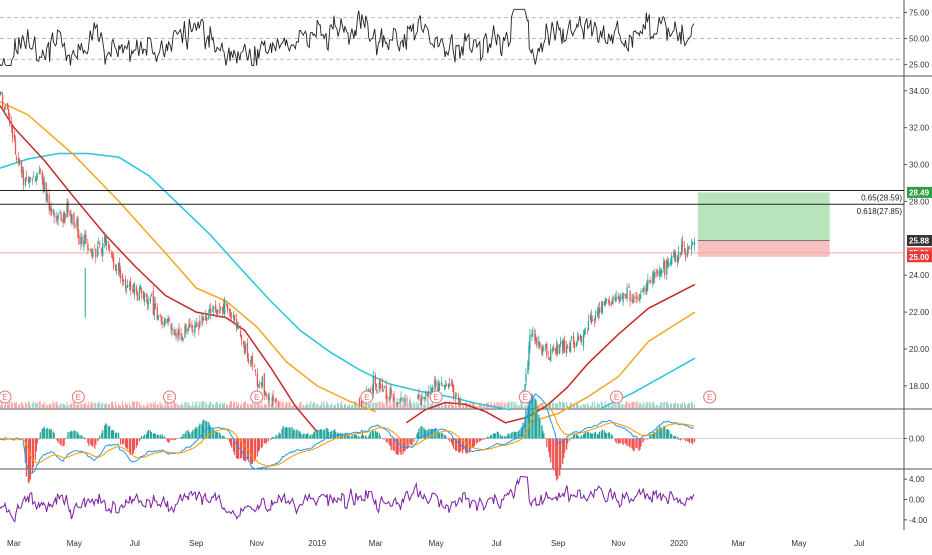  I want to click on cci-tick-label: 4.00, so click(917, 479).